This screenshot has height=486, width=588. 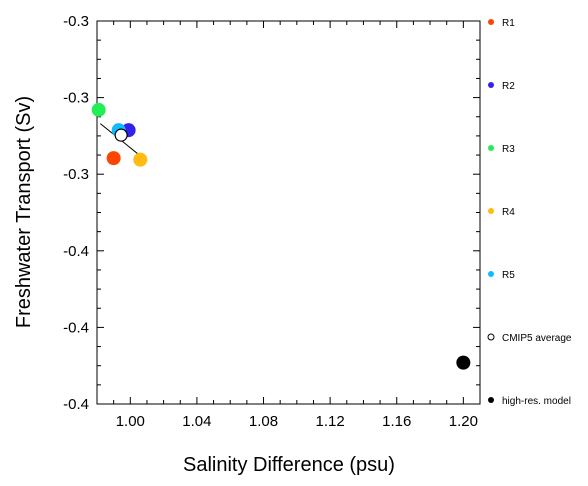 What do you see at coordinates (396, 421) in the screenshot?
I see `x-tick-label: 1.16` at bounding box center [396, 421].